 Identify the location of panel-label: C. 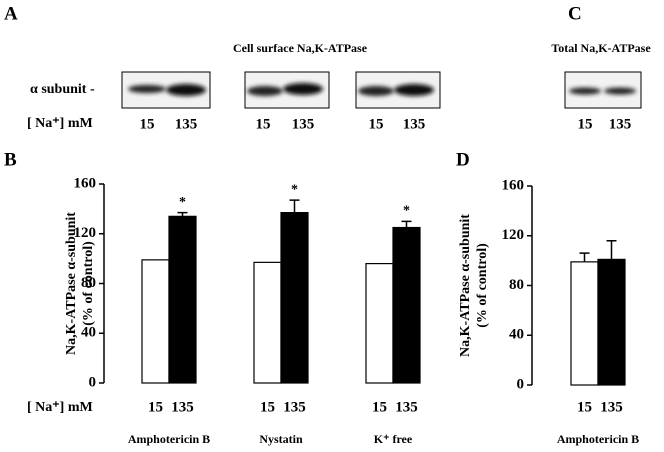
(575, 13).